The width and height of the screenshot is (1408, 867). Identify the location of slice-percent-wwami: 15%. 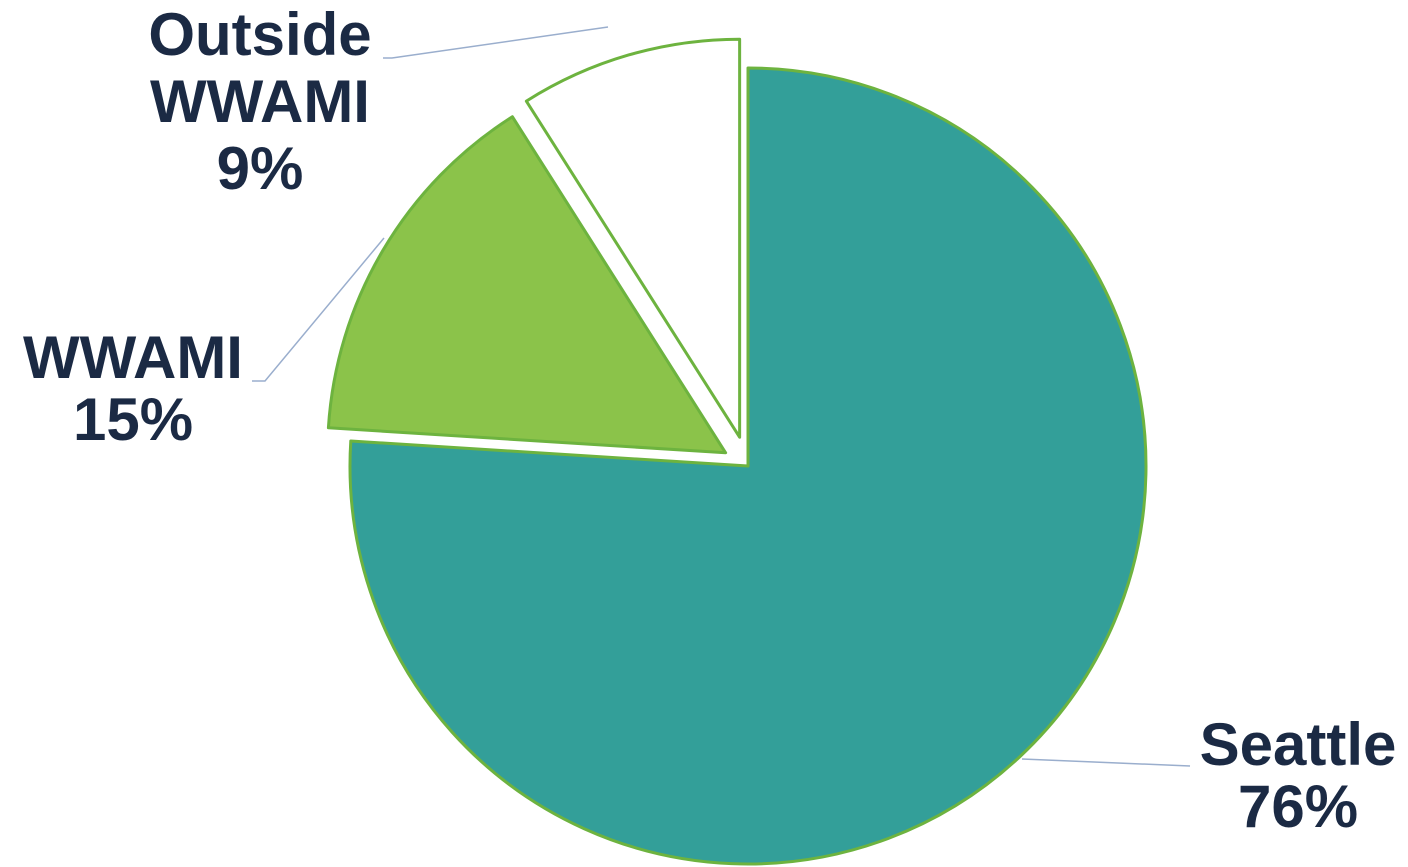
(133, 419).